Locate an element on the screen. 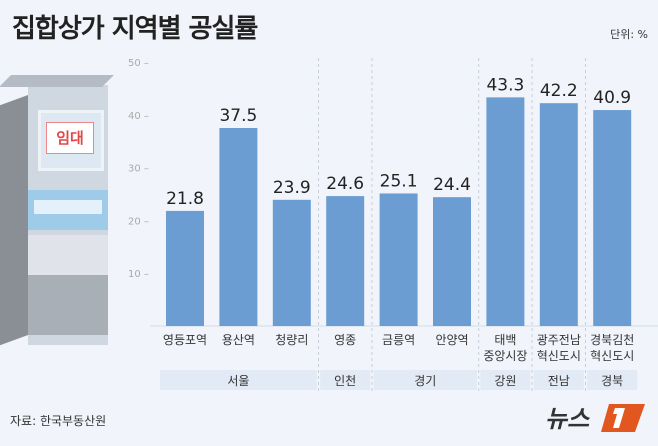 The image size is (658, 446). category-label: 태백 is located at coordinates (505, 340).